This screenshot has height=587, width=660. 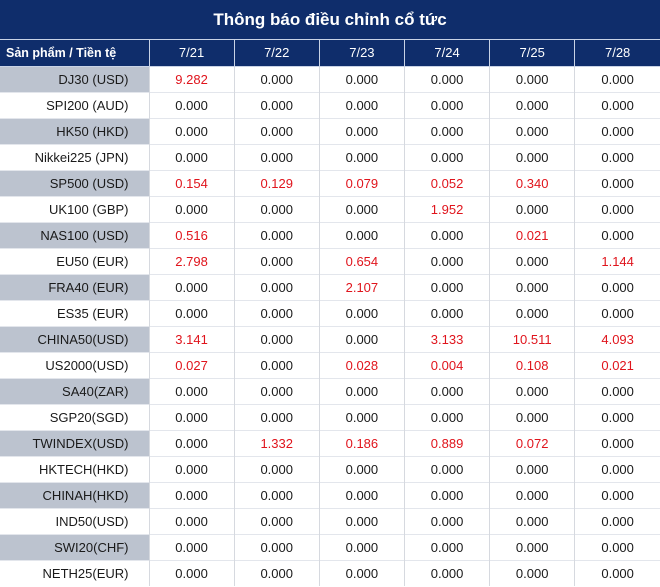 I want to click on value-cell: 0.129, so click(x=276, y=182).